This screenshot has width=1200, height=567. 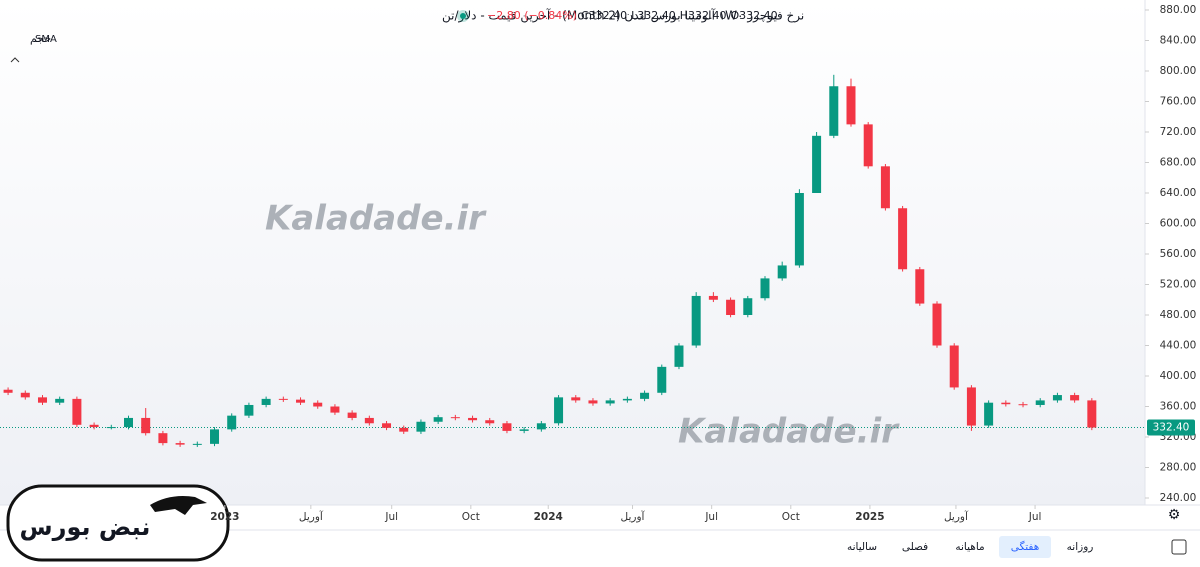 I want to click on legend-value: −2.80 (−0.84%), so click(x=532, y=15).